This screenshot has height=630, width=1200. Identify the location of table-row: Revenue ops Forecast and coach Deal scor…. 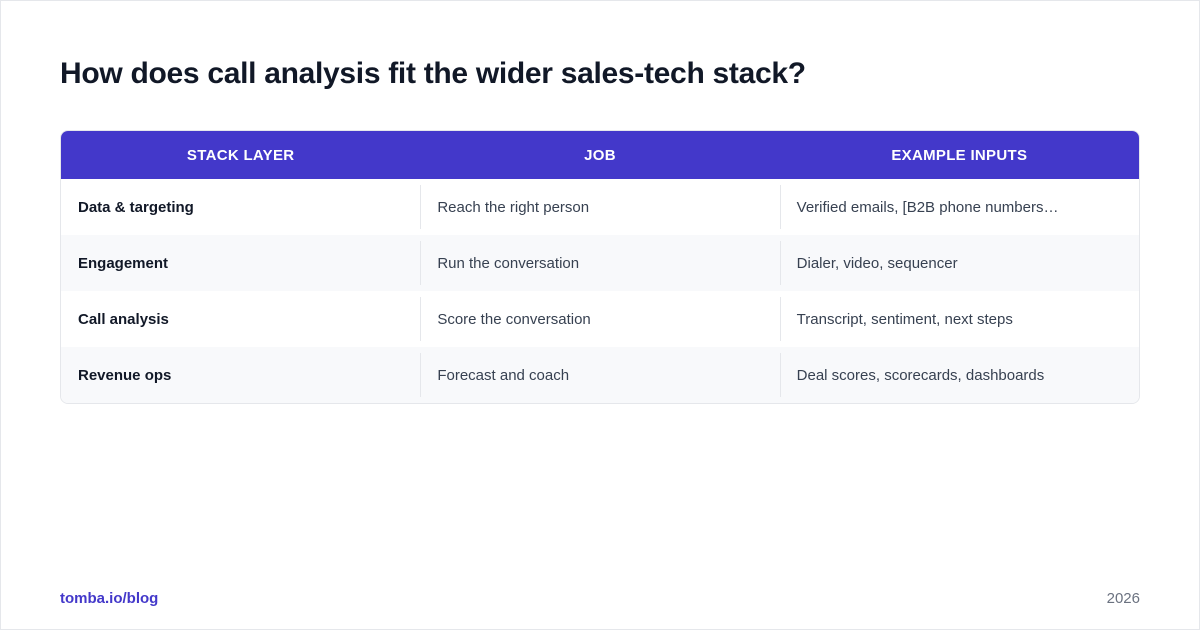
(600, 375).